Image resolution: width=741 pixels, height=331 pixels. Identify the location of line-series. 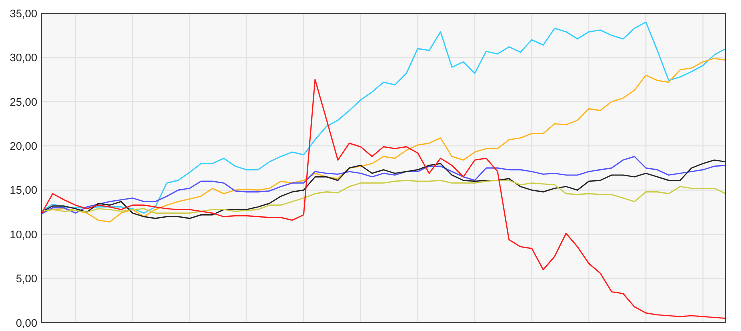
(383, 197).